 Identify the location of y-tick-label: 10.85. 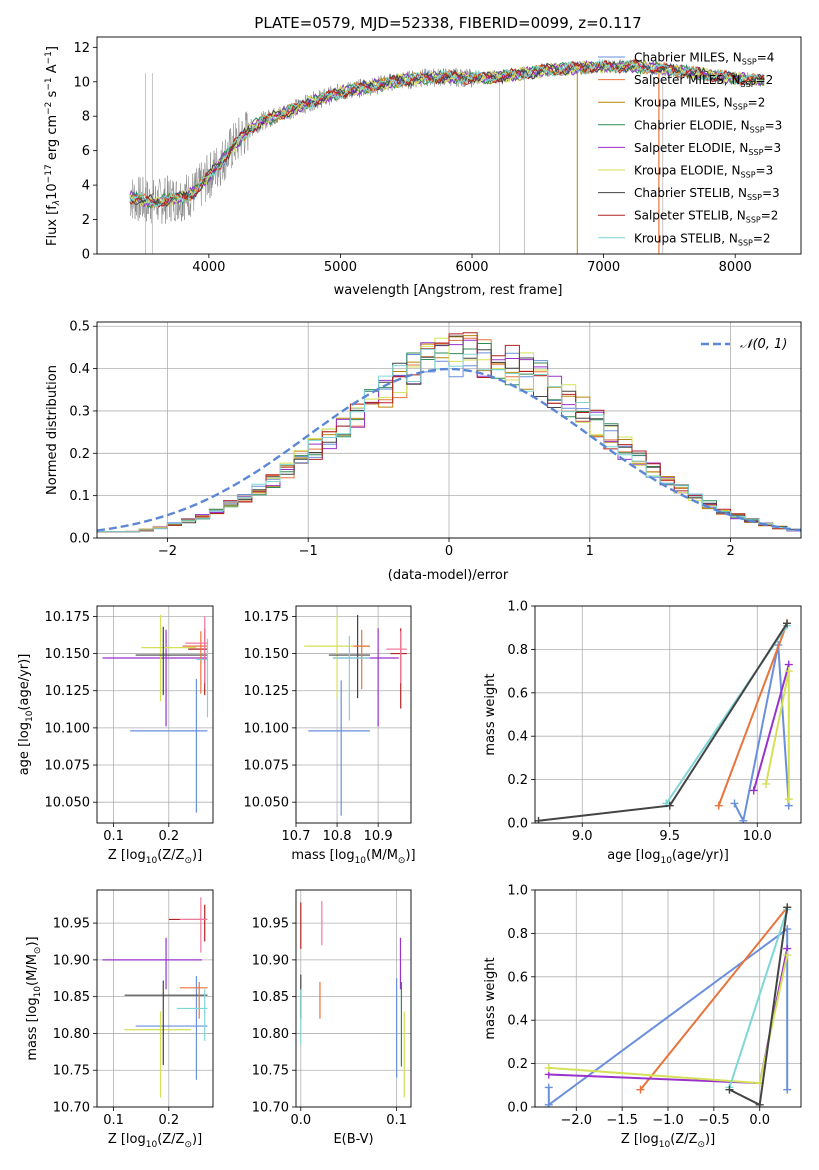
(71, 997).